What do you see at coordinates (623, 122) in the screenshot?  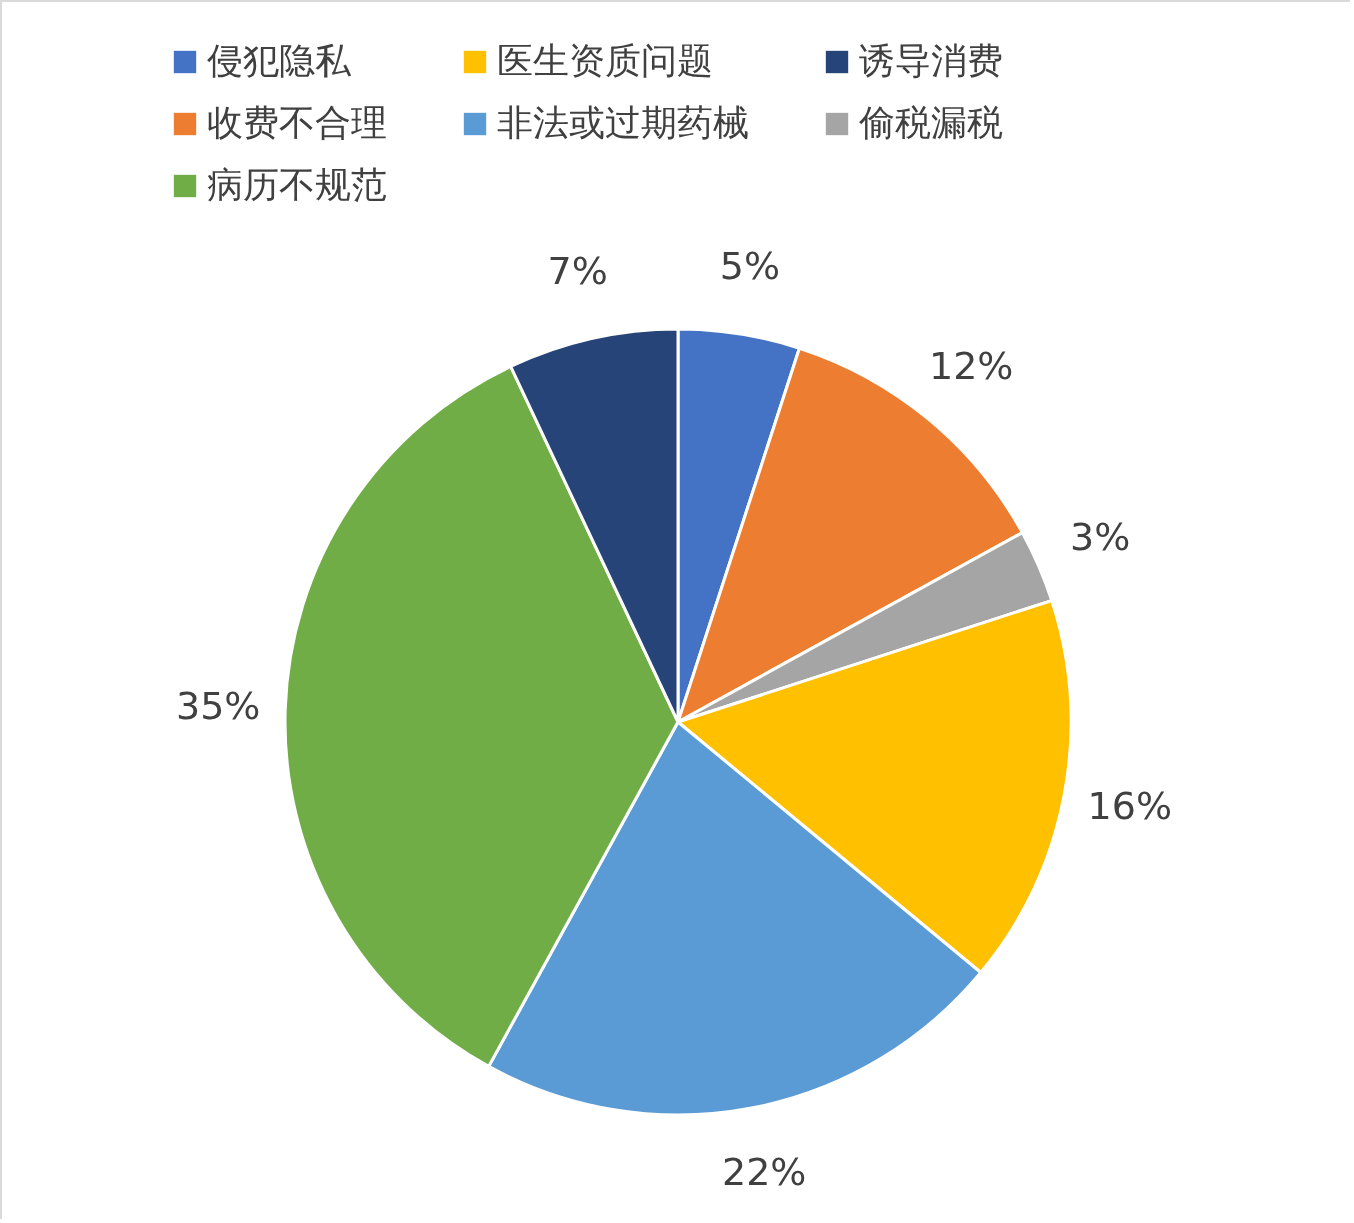 I see `legend-label: 非法或过期药械` at bounding box center [623, 122].